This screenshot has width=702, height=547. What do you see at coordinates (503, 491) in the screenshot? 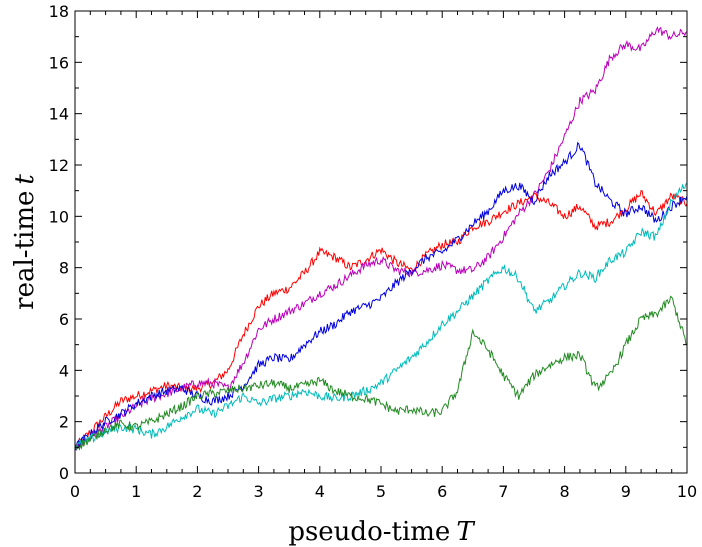
I see `x-tick-label: 7` at bounding box center [503, 491].